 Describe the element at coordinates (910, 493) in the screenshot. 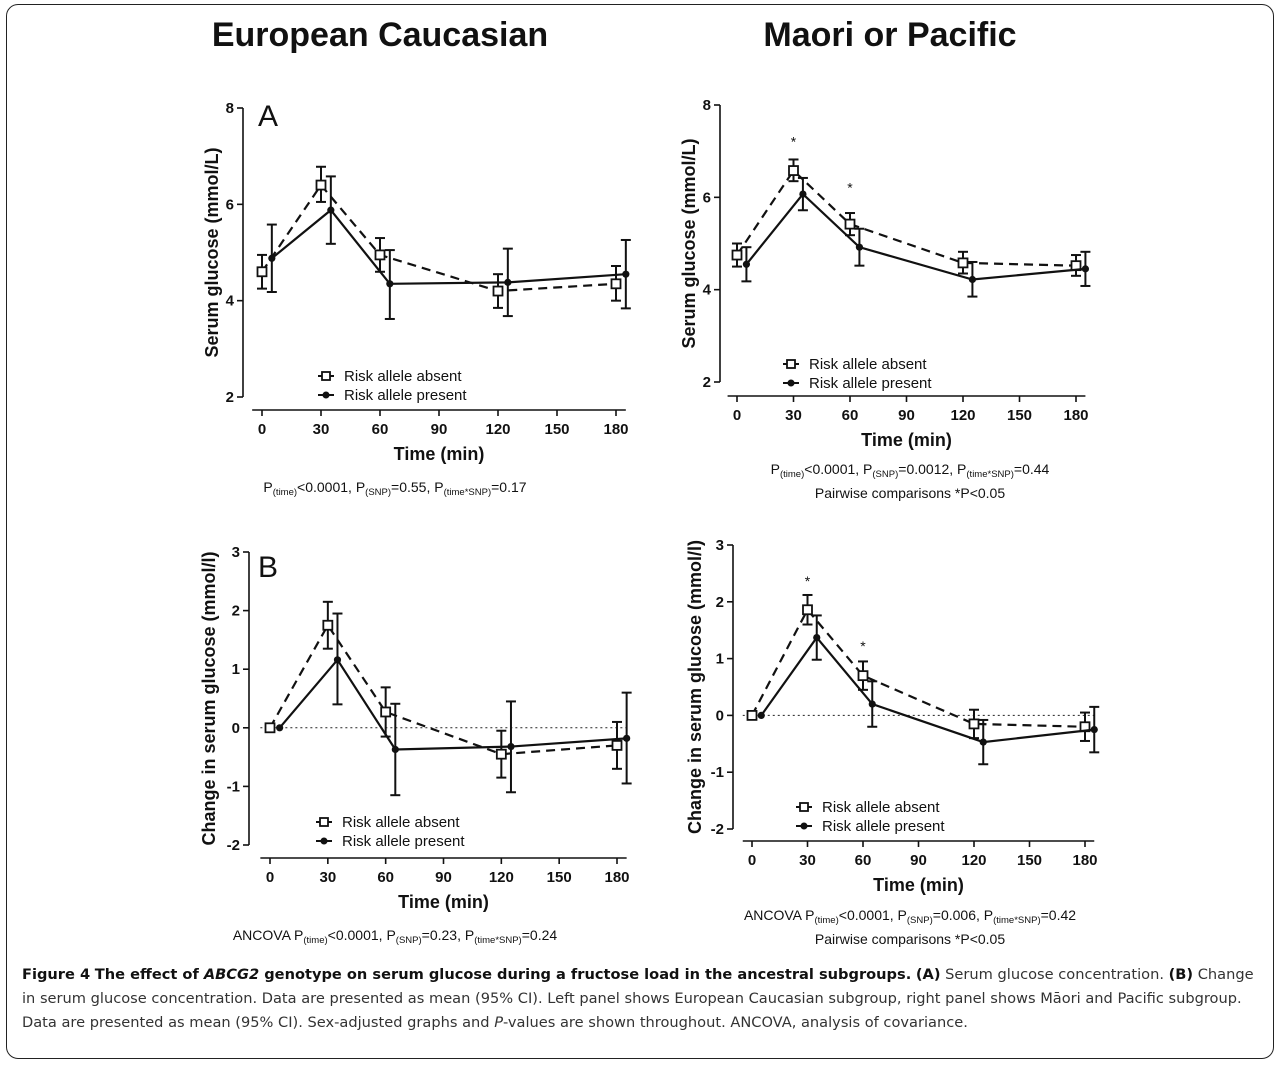

I see `pairwise-note-a: Pairwise comparisons *P<0.05` at that location.